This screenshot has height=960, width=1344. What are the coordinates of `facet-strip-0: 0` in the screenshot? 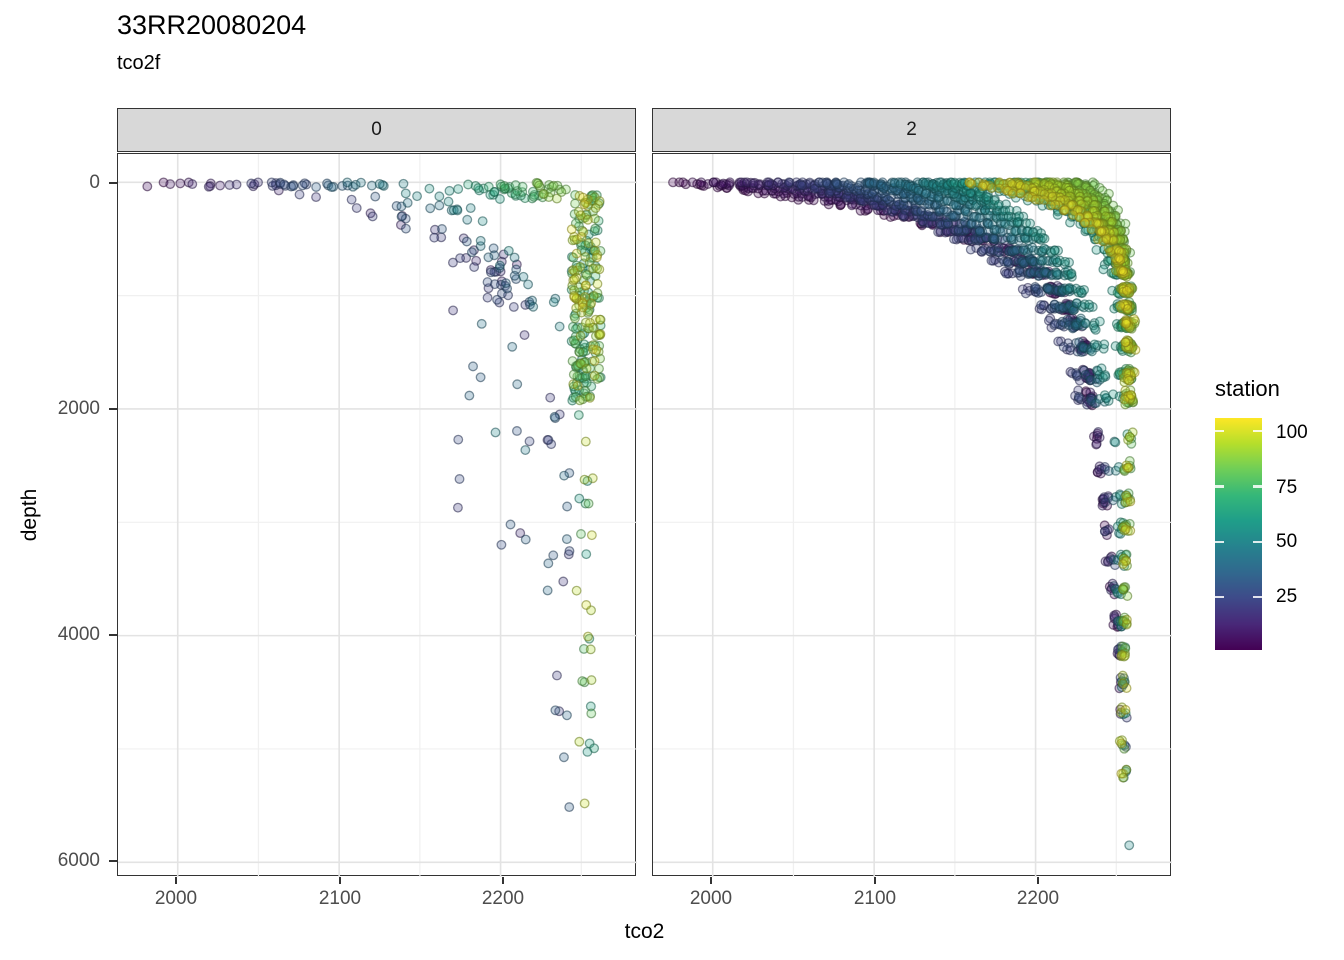 It's located at (376, 130).